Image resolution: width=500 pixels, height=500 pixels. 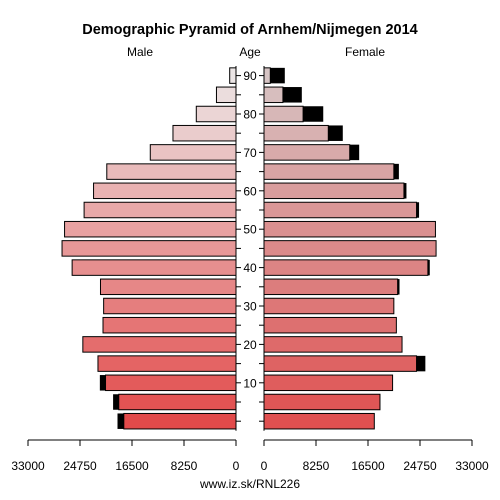 What do you see at coordinates (80, 466) in the screenshot?
I see `male-x-tick-label: 24750` at bounding box center [80, 466].